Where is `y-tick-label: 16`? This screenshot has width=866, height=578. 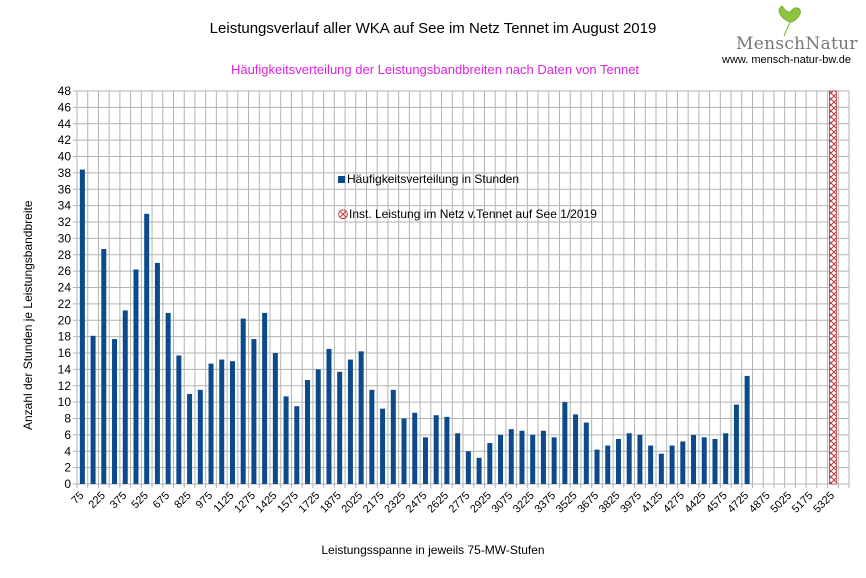 y-tick-label: 16 is located at coordinates (65, 353).